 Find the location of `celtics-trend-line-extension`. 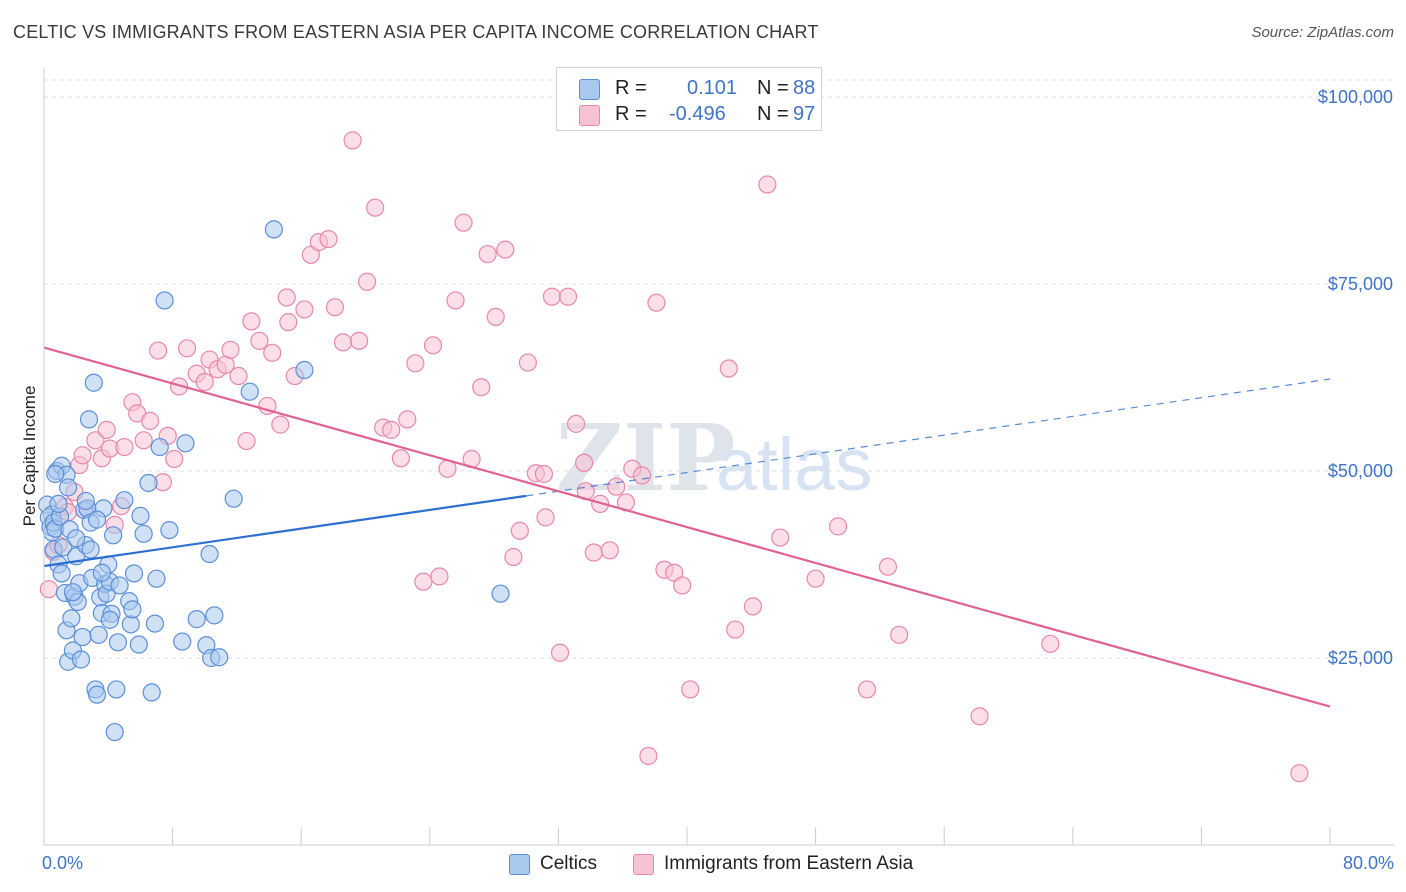

celtics-trend-line-extension is located at coordinates (928, 437).